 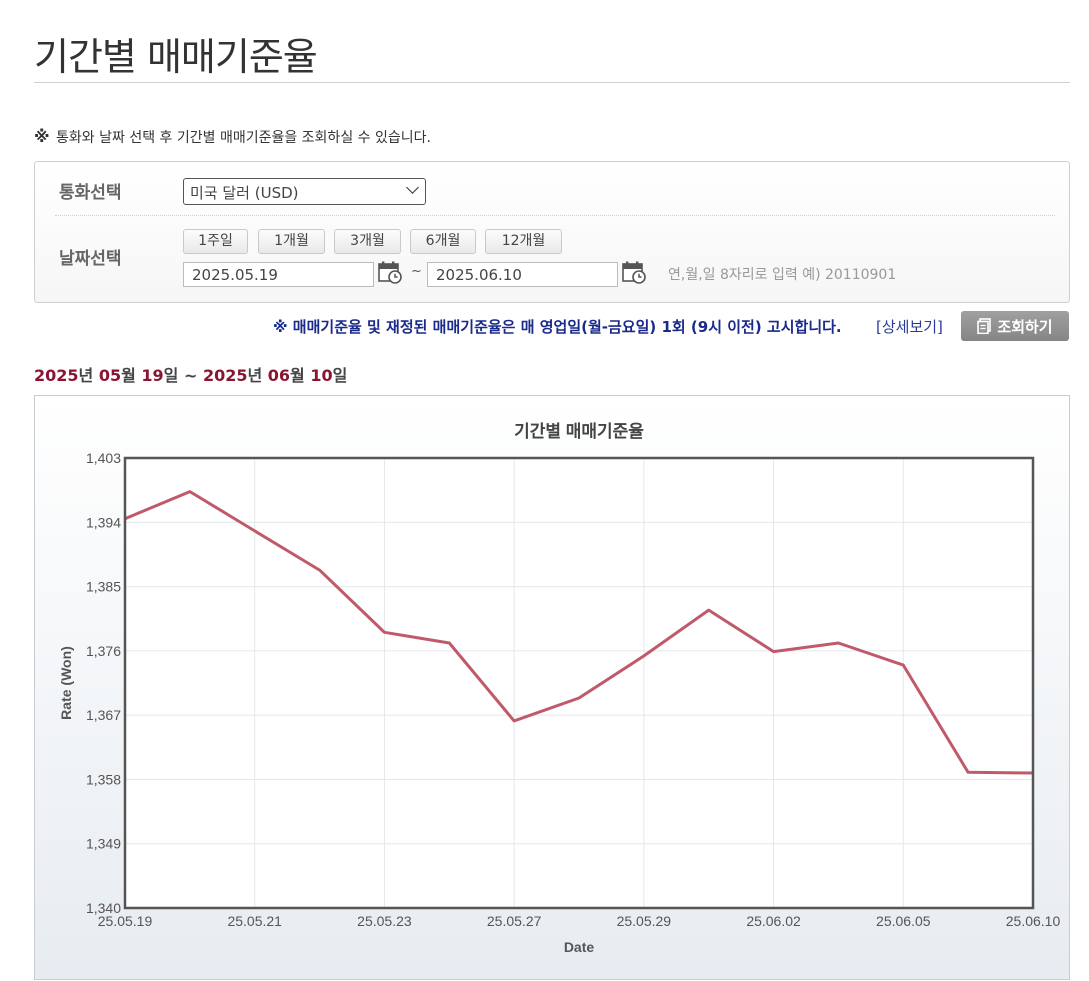 What do you see at coordinates (110, 375) in the screenshot?
I see `start-month: 05` at bounding box center [110, 375].